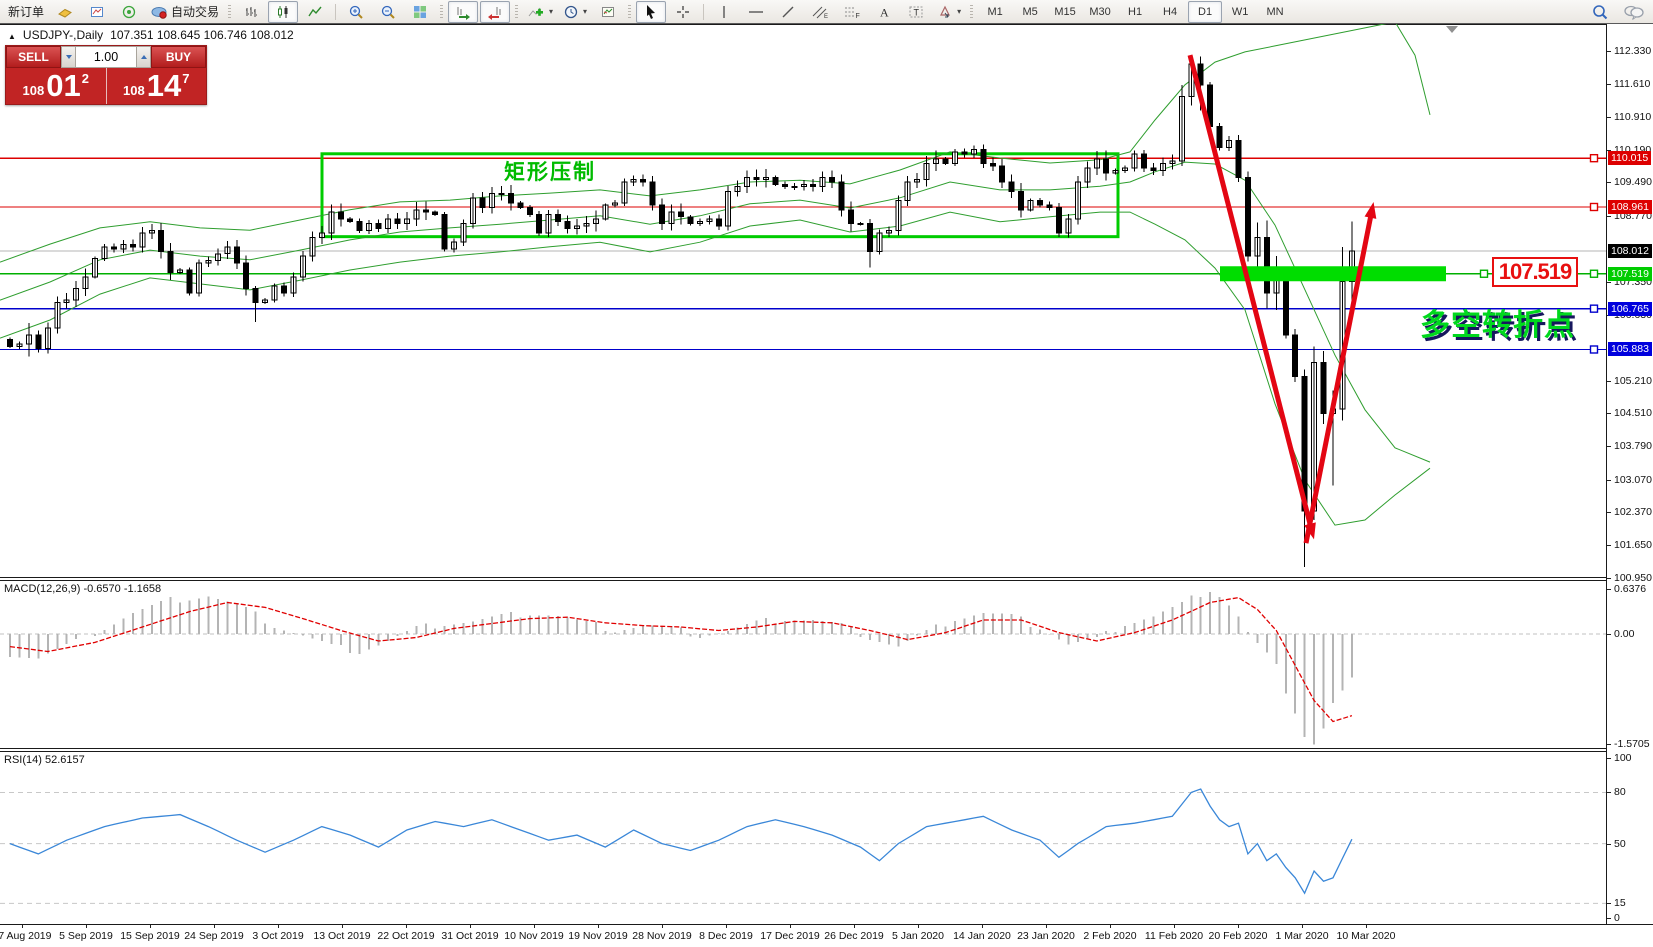 The width and height of the screenshot is (1653, 947). I want to click on templates-button, so click(608, 12).